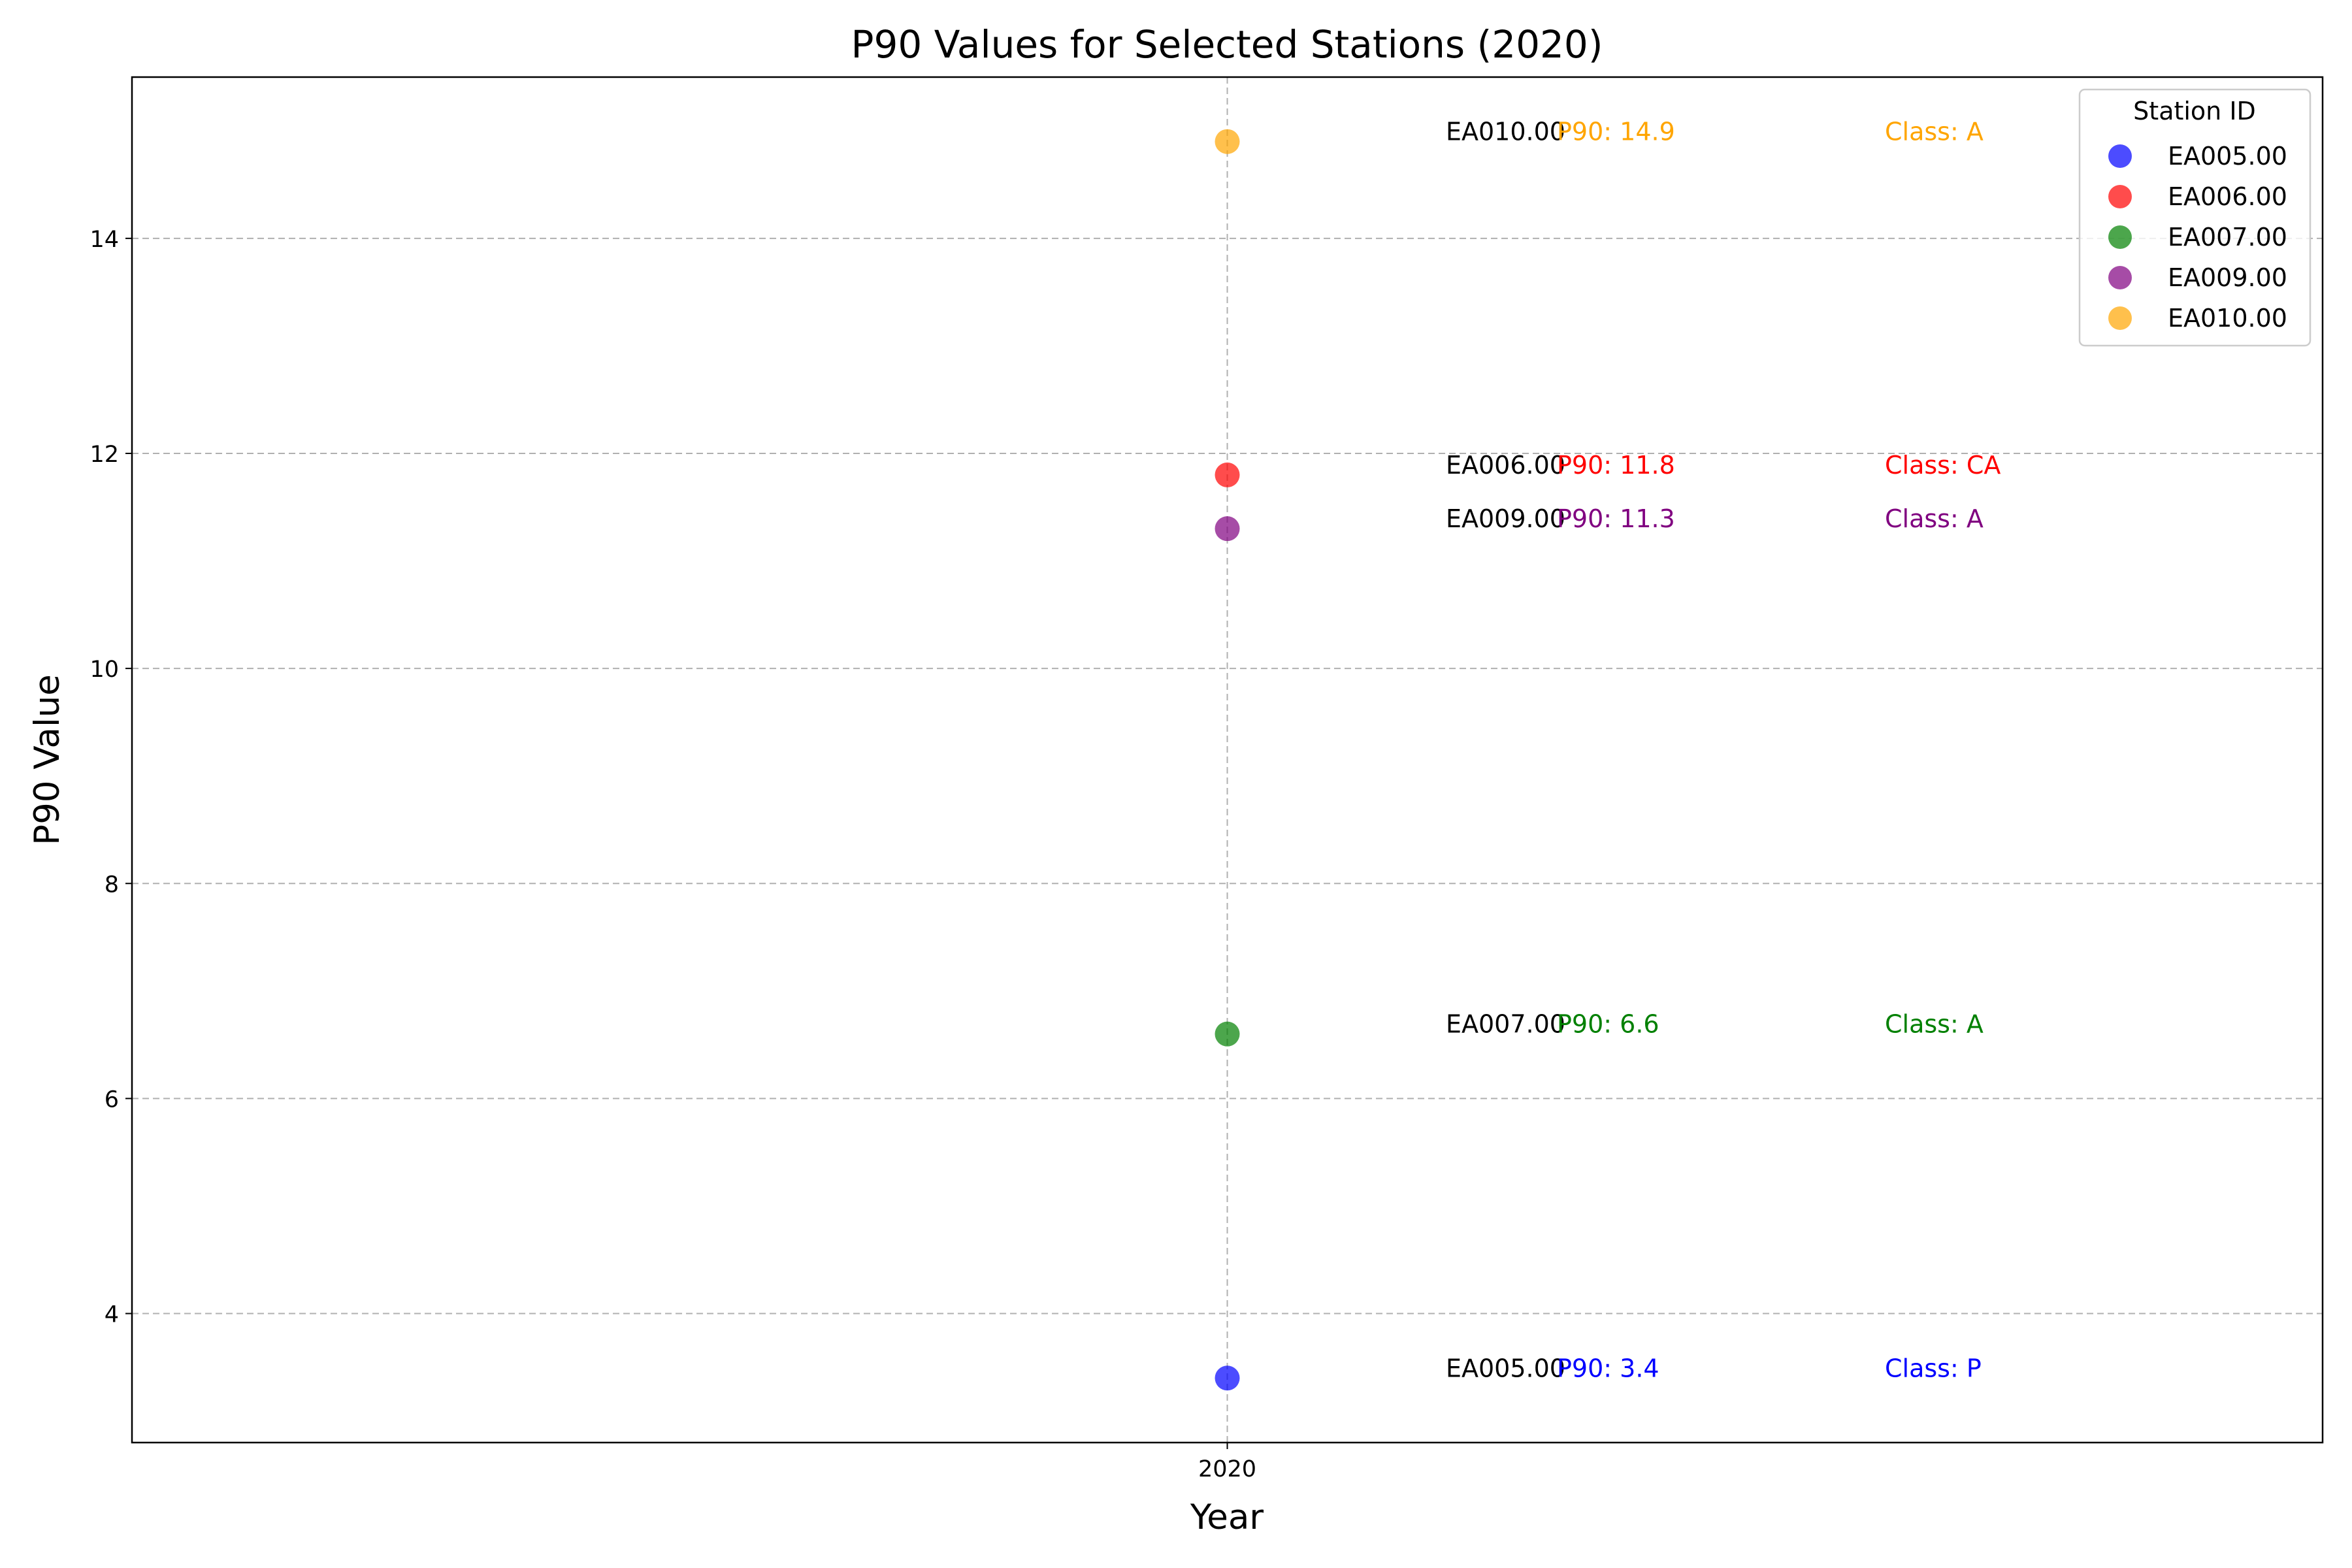  I want to click on x-axis-label: Year, so click(1227, 1517).